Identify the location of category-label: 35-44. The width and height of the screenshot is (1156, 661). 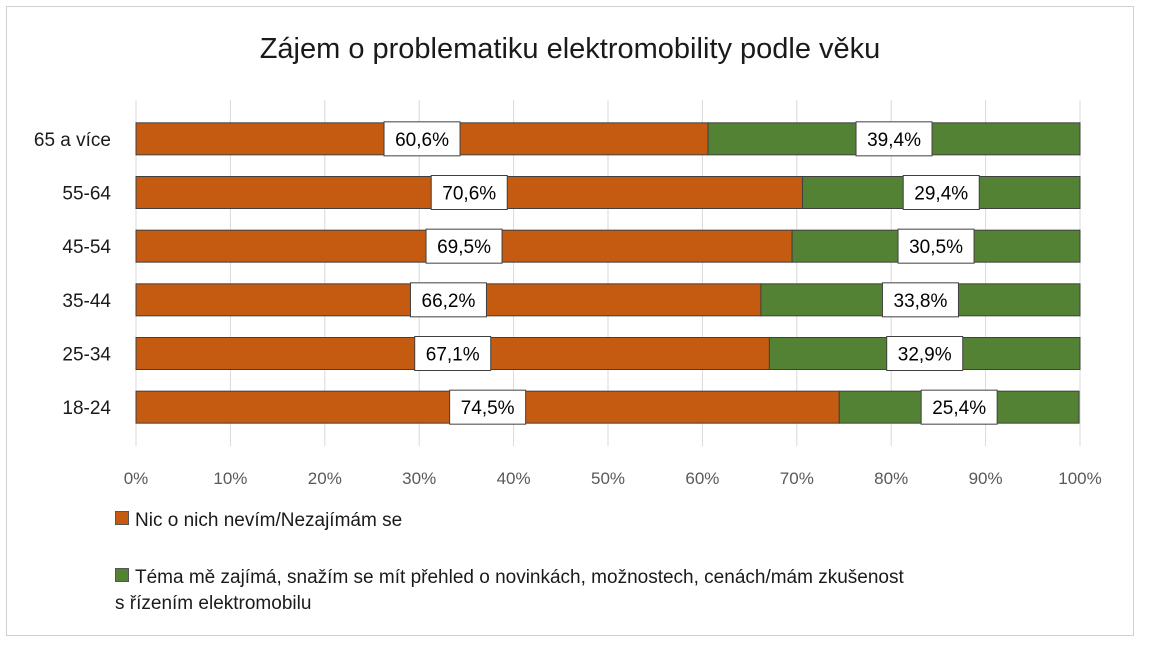
(86, 301).